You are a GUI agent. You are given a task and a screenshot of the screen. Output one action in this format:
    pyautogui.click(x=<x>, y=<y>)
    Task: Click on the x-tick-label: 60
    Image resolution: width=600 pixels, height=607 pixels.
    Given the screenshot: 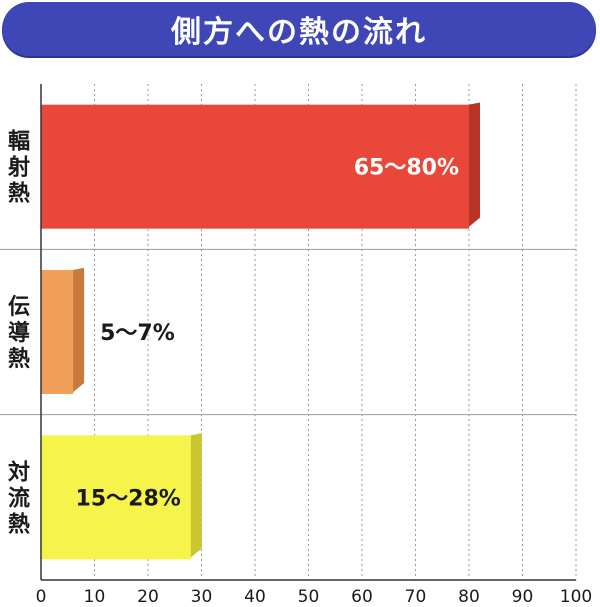 What is the action you would take?
    pyautogui.click(x=362, y=597)
    